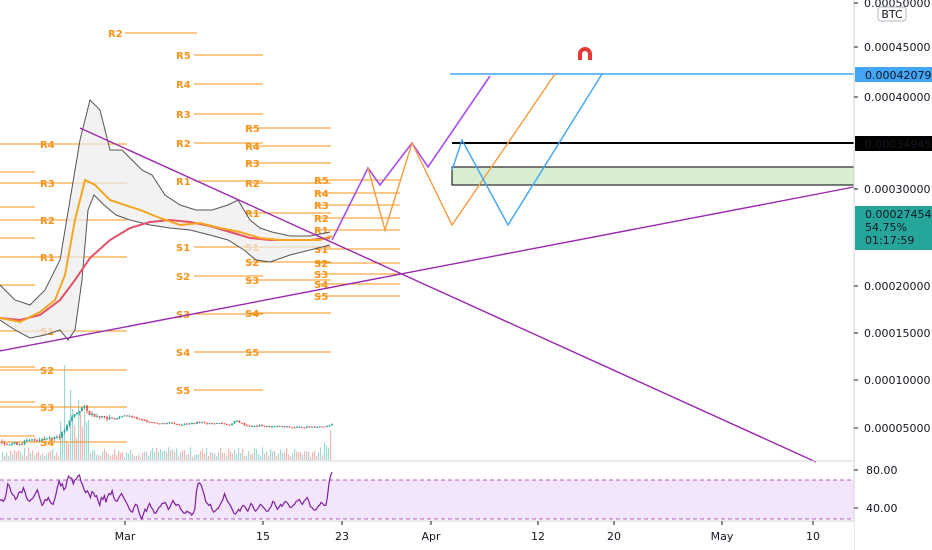 This screenshot has height=550, width=932. What do you see at coordinates (889, 240) in the screenshot?
I see `bar-countdown-label: 01:17:59` at bounding box center [889, 240].